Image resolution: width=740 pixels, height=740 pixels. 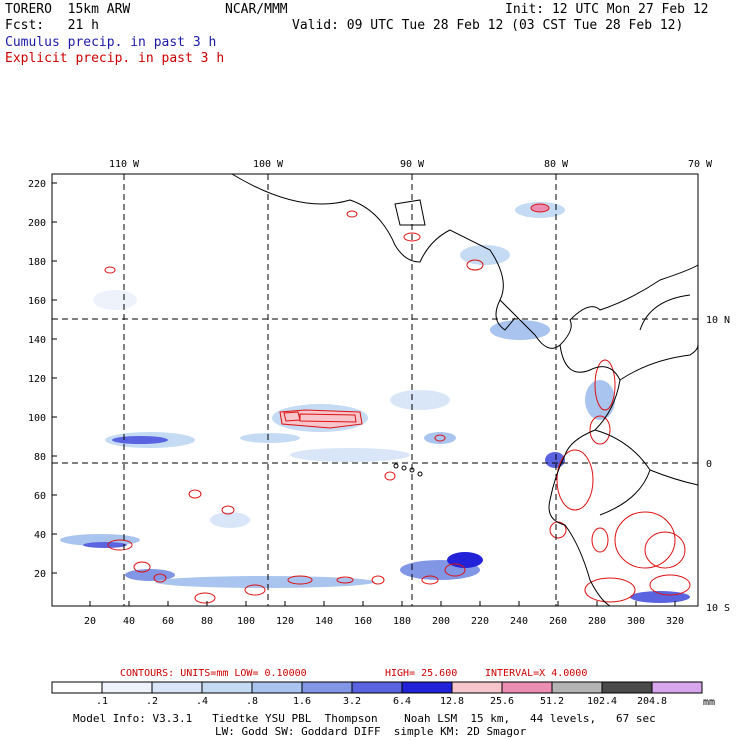 I want to click on x-tick-label: 240, so click(x=519, y=621).